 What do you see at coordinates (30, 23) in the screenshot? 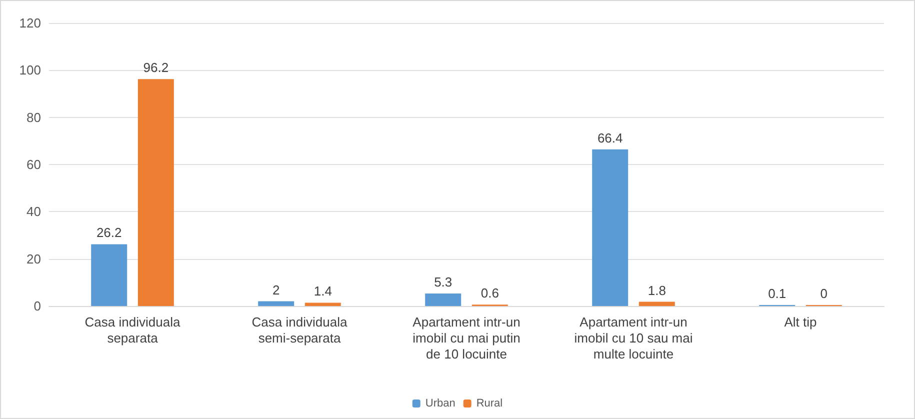
I see `y-tick-label: 120` at bounding box center [30, 23].